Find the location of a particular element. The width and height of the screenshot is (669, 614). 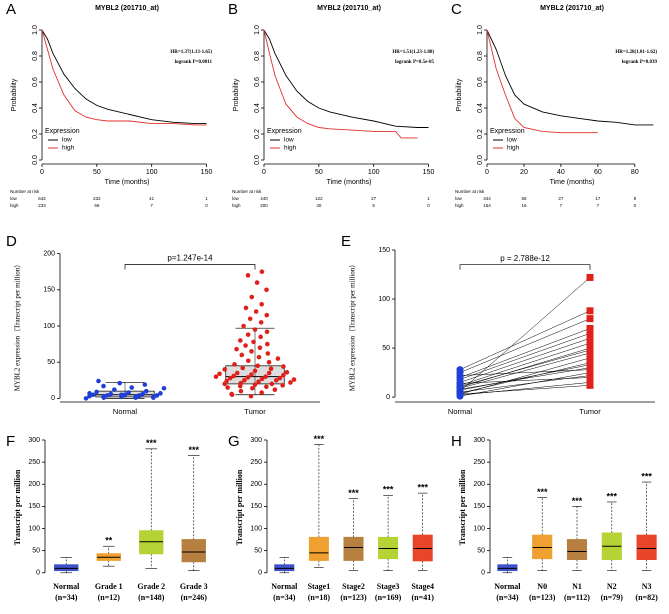

y-tick-label: 250 is located at coordinates (34, 462).